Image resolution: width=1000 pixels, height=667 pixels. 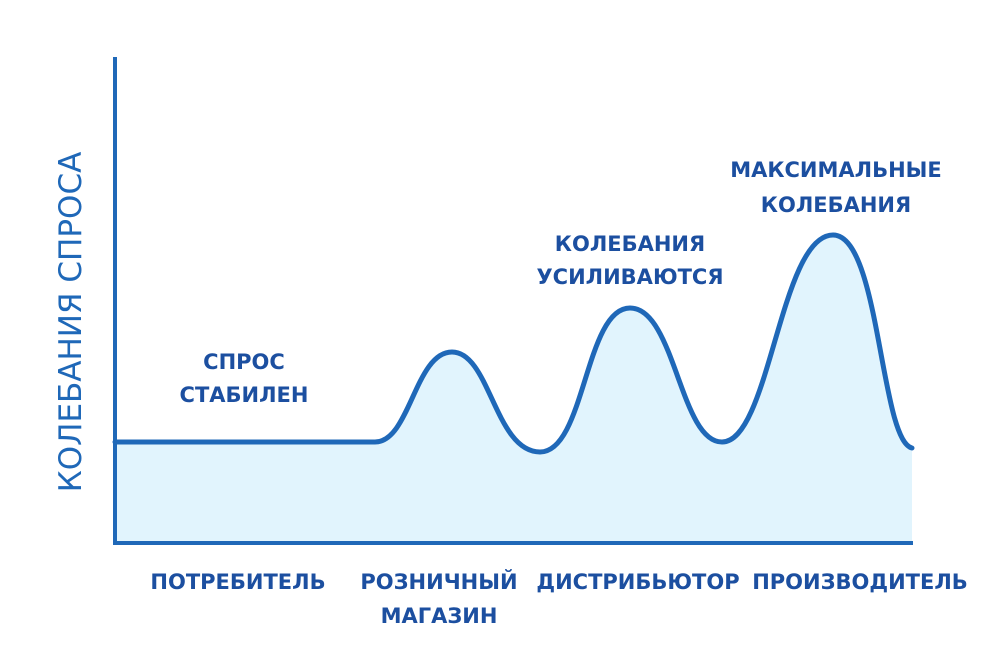 What do you see at coordinates (630, 244) in the screenshot?
I see `annotation-increasing-line1: КОЛЕБАНИЯ` at bounding box center [630, 244].